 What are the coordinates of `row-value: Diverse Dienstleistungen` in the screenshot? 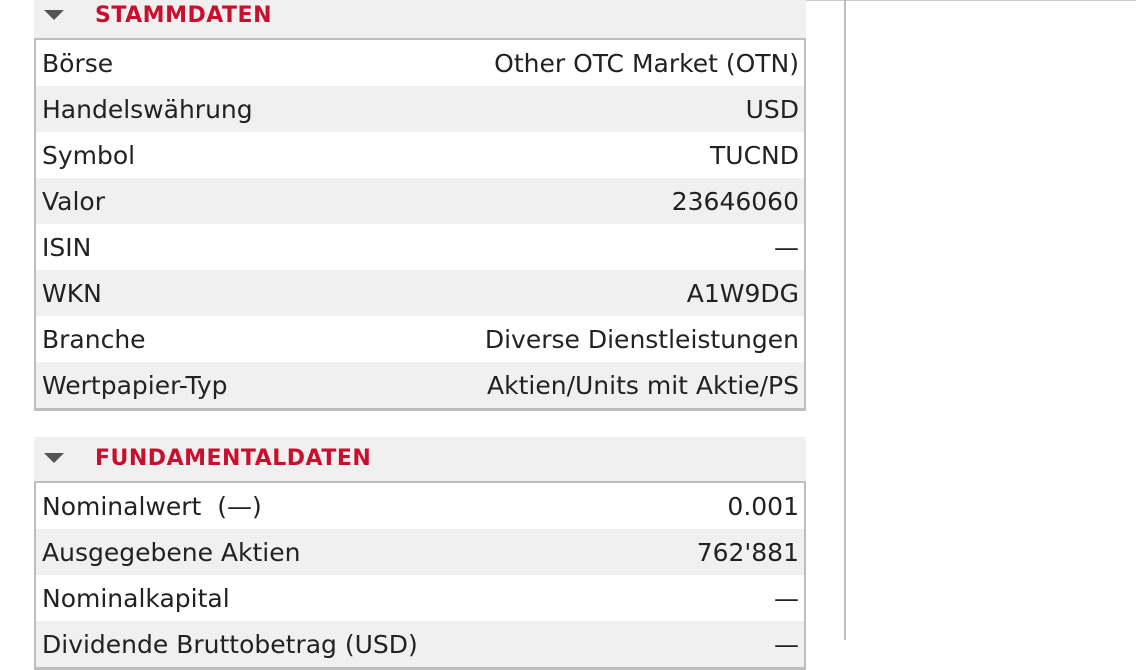 It's located at (641, 339).